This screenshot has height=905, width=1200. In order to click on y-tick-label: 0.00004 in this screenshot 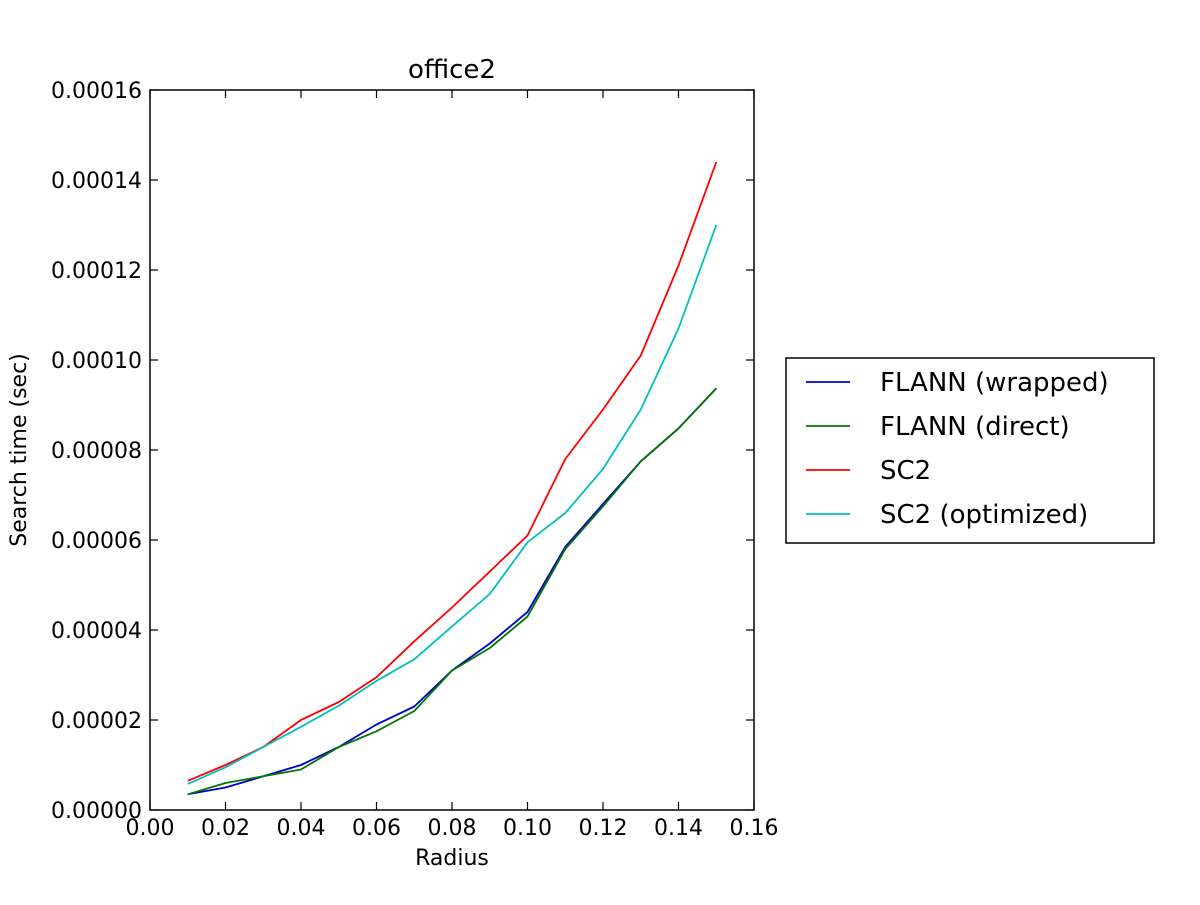, I will do `click(96, 631)`.